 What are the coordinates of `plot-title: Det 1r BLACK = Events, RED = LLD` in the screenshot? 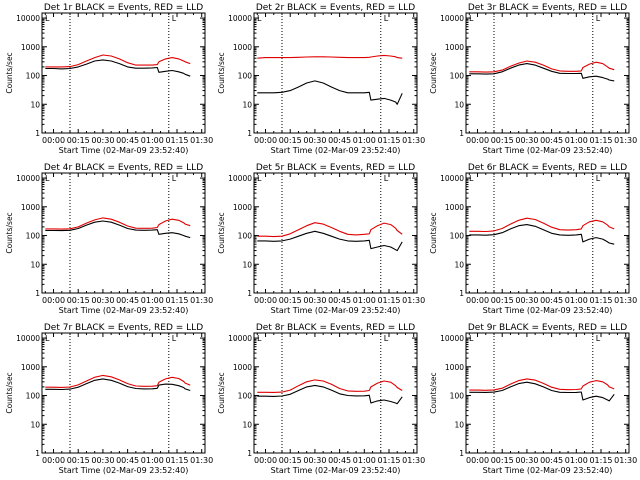 It's located at (123, 8).